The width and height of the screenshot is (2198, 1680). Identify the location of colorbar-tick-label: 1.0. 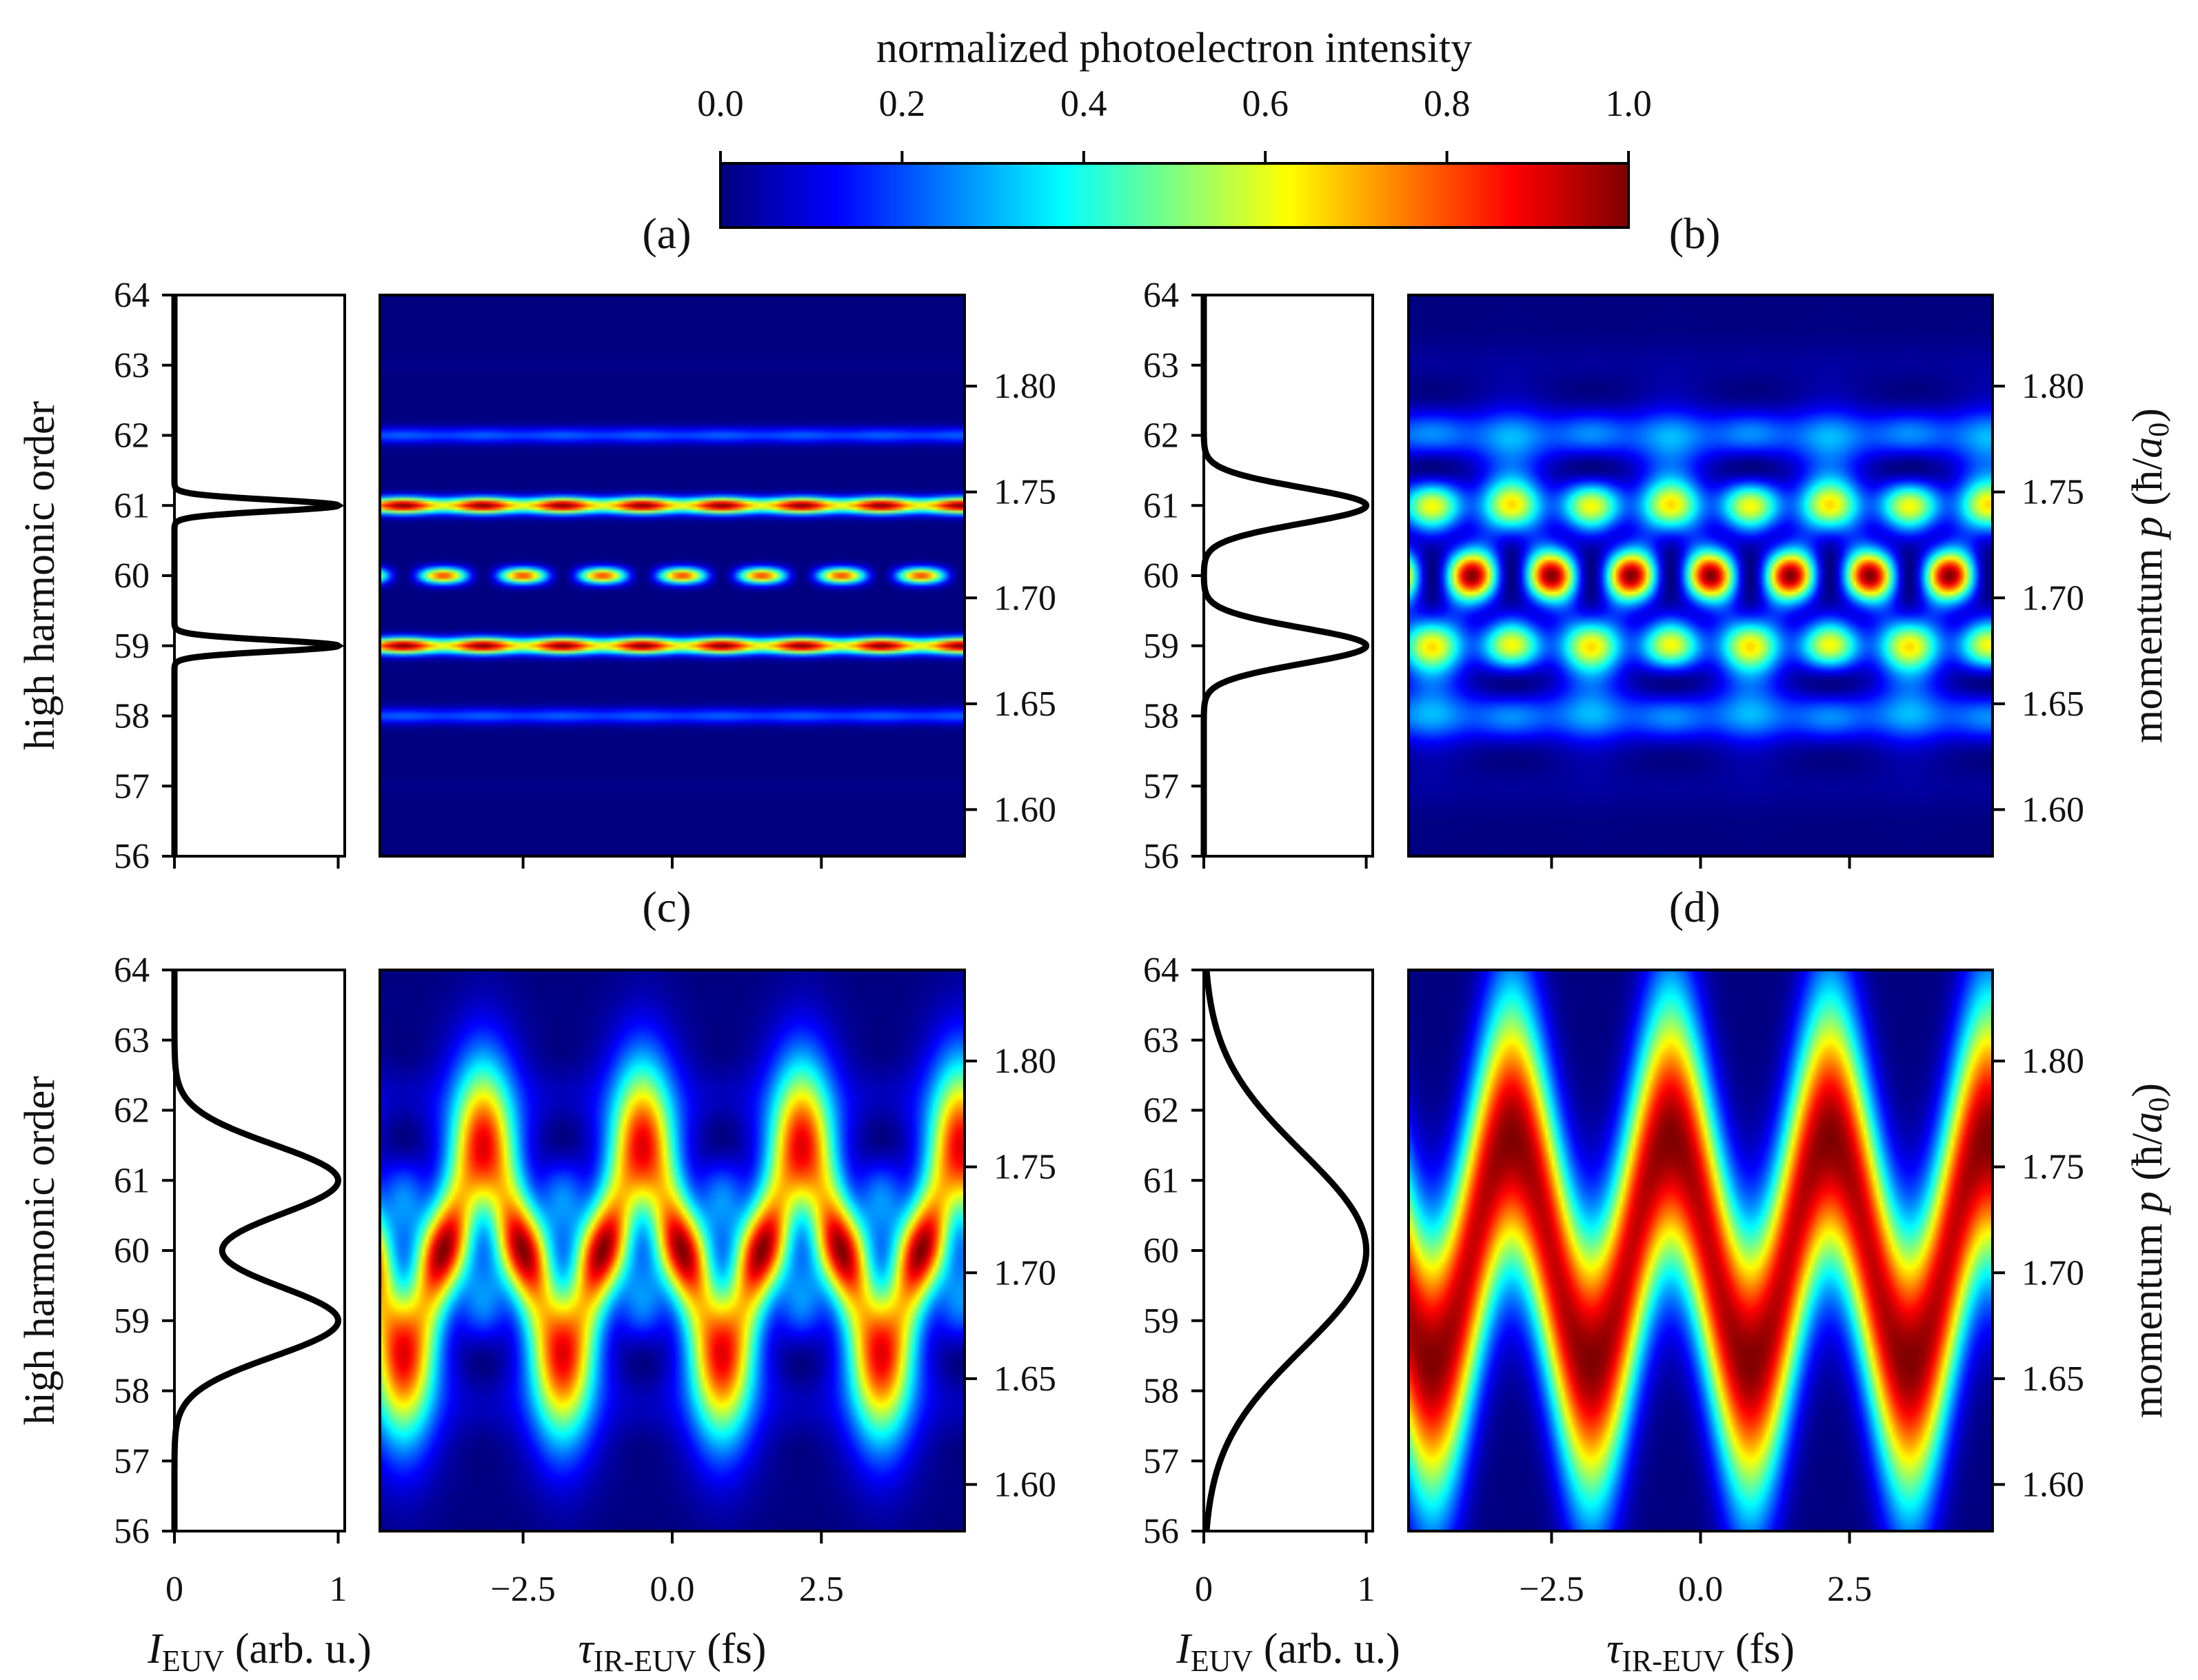
(1628, 103).